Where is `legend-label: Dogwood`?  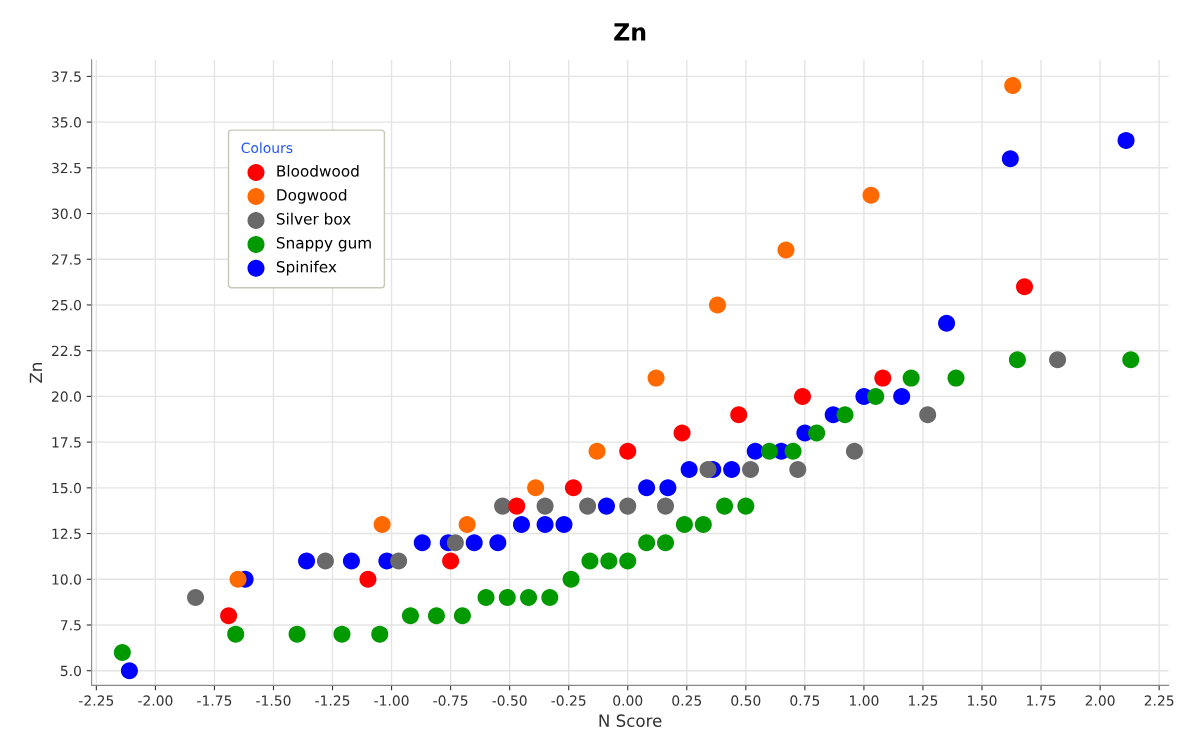
legend-label: Dogwood is located at coordinates (312, 196).